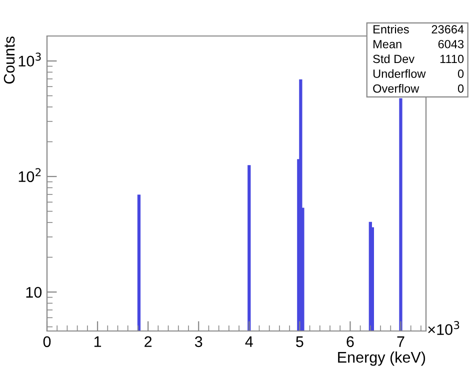 Image resolution: width=474 pixels, height=370 pixels. What do you see at coordinates (399, 73) in the screenshot?
I see `annotation: Underflow` at bounding box center [399, 73].